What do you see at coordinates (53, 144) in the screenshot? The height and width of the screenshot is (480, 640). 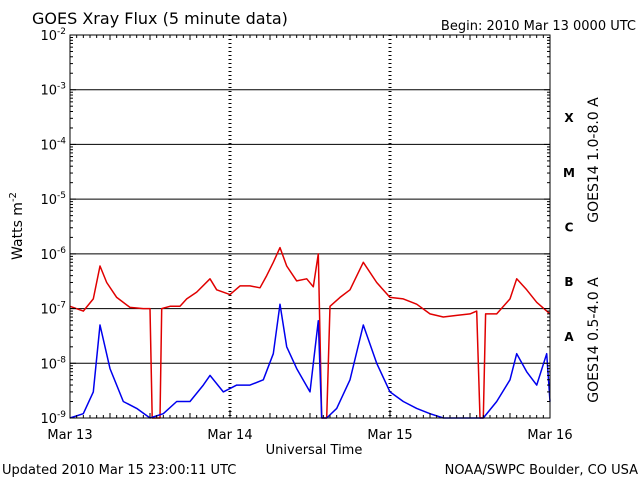 I see `y-tick-label: 10⁻⁴` at bounding box center [53, 144].